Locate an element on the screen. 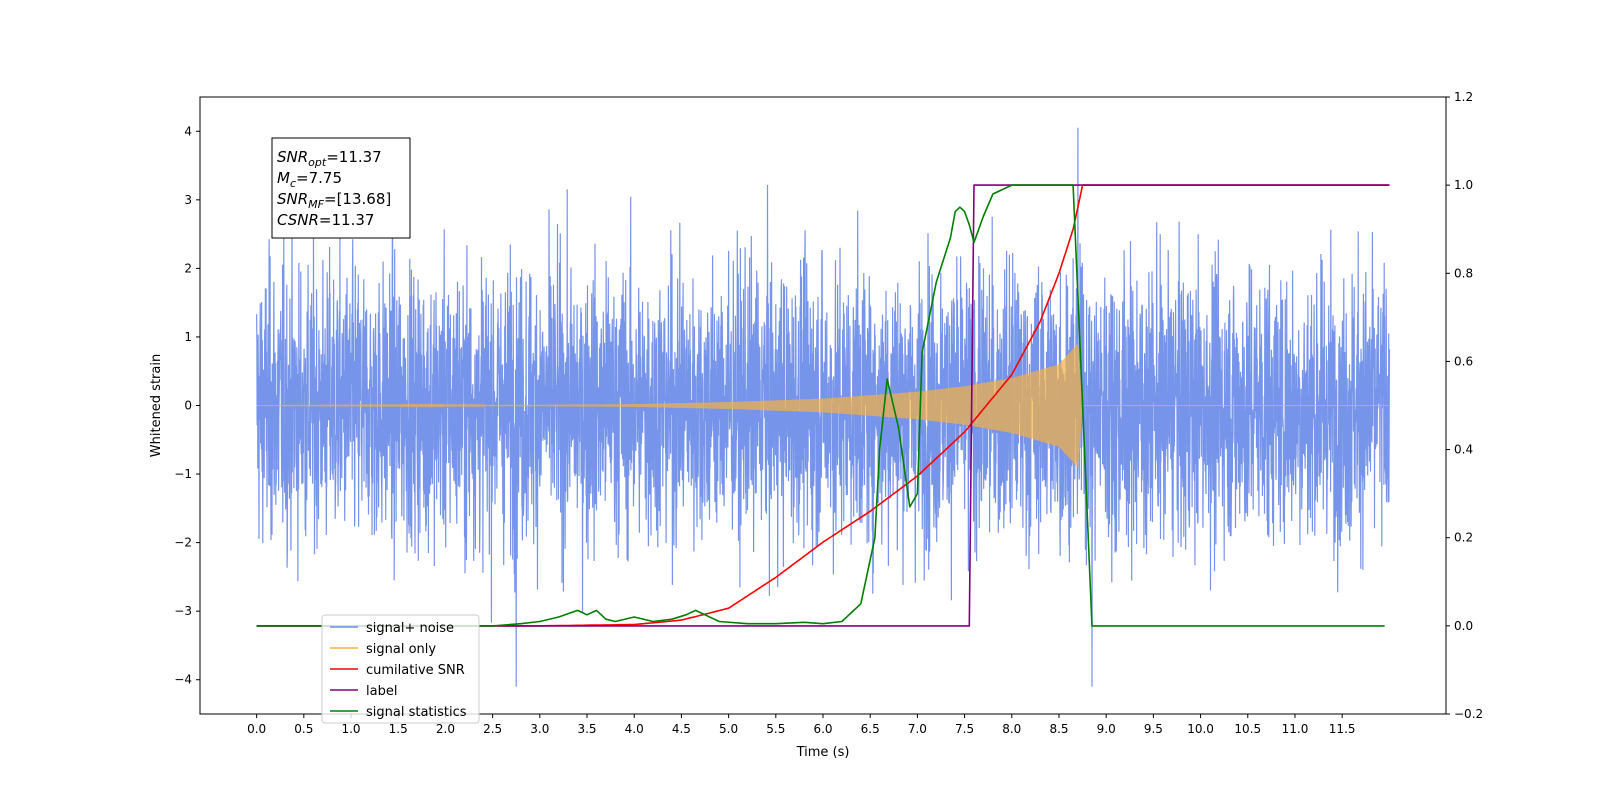 This screenshot has height=800, width=1600. x-tick-label: 11.0 is located at coordinates (1295, 729).